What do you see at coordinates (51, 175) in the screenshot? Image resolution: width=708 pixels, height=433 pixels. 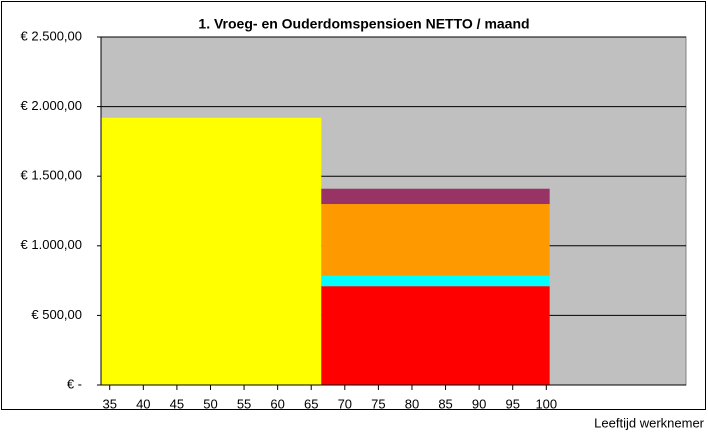 I see `y-tick-label: € 1.500,00` at bounding box center [51, 175].